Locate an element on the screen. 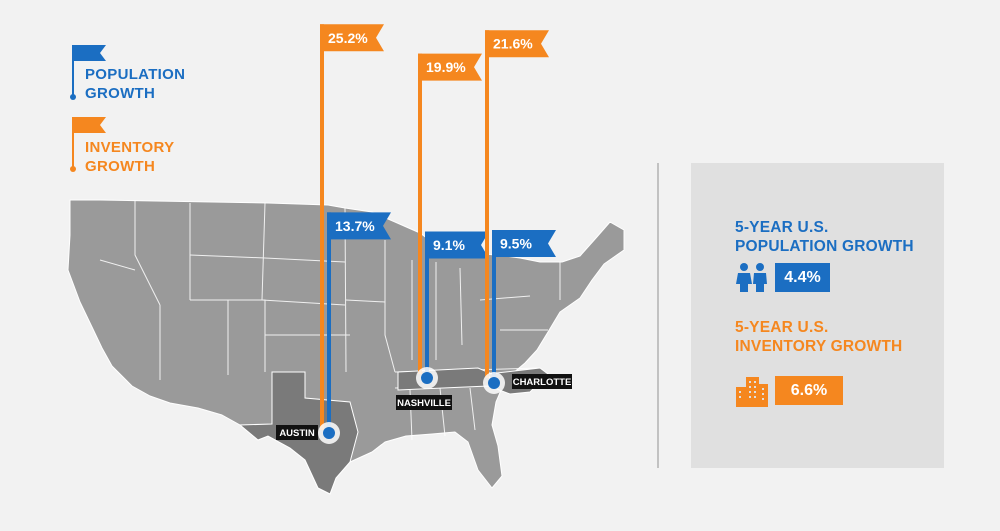  population-pole-charlotte: 9.5% is located at coordinates (524, 306).